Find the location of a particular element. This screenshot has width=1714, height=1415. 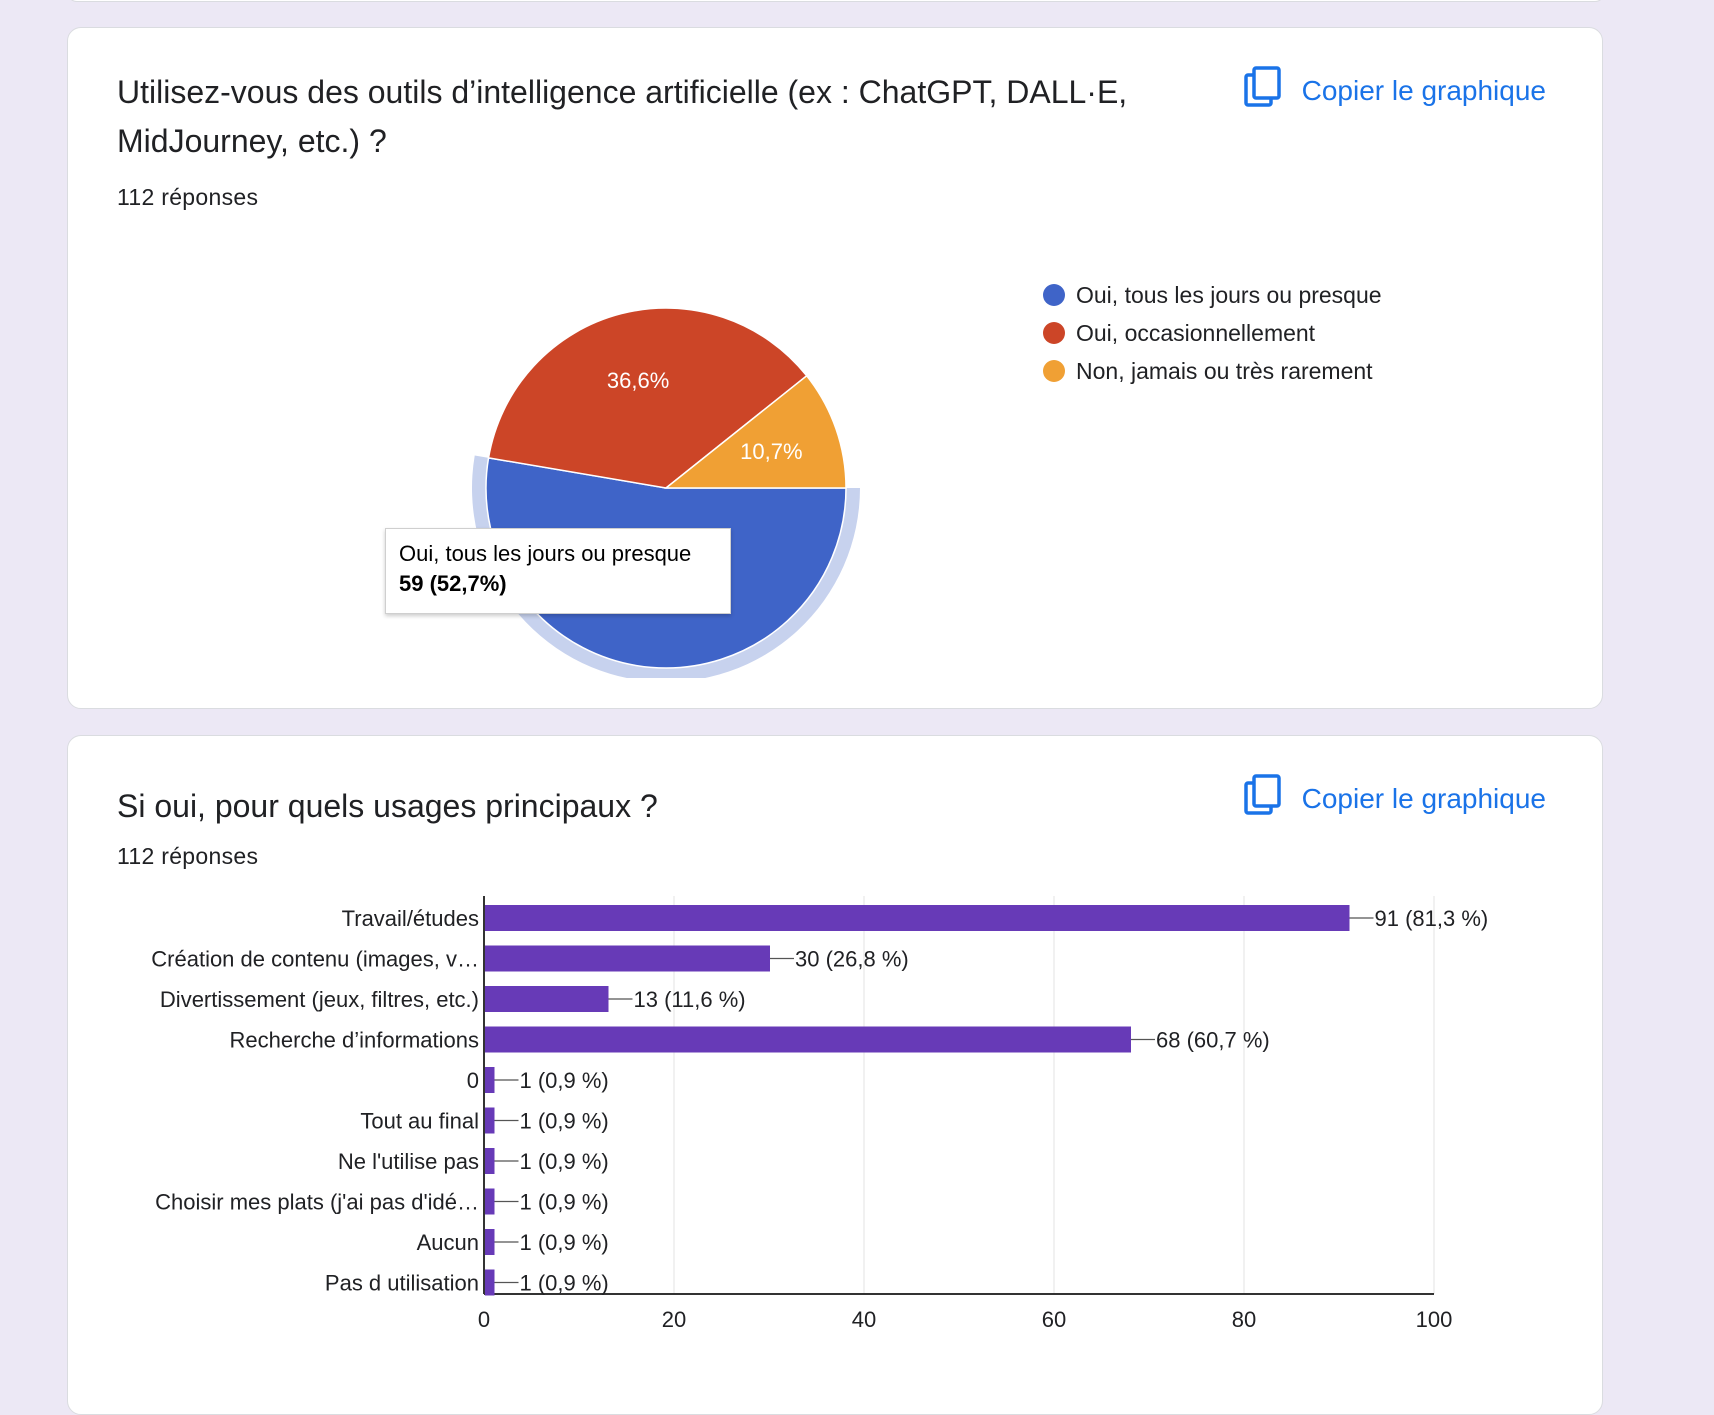

x-tick-label: 80 is located at coordinates (1244, 1319).